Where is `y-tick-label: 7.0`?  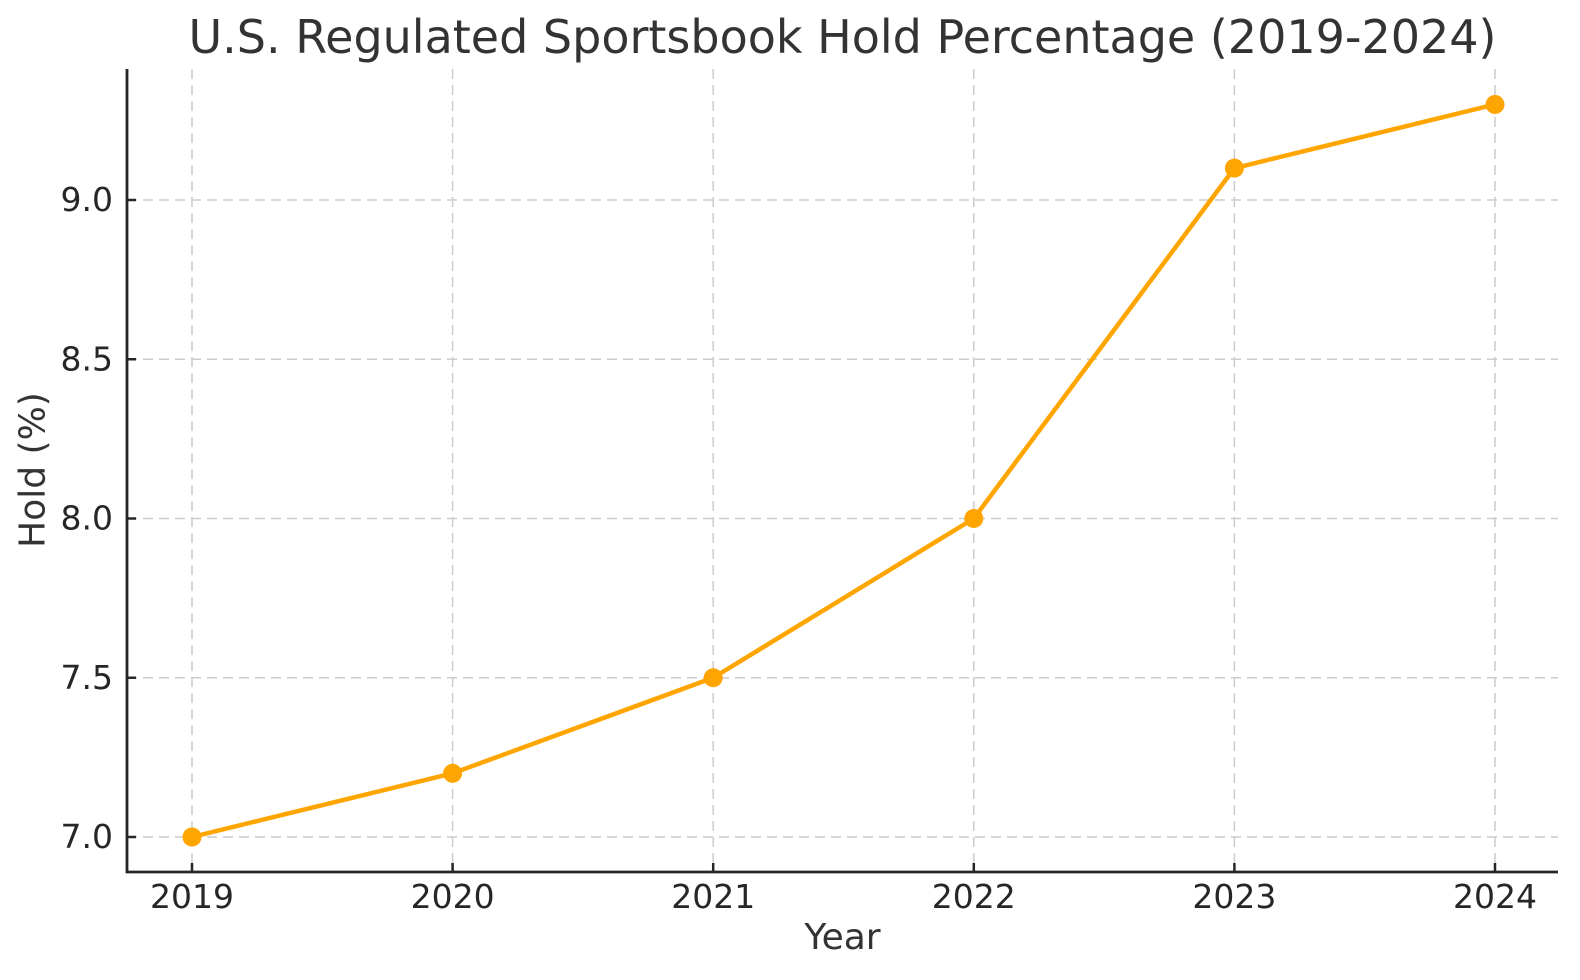 y-tick-label: 7.0 is located at coordinates (87, 836).